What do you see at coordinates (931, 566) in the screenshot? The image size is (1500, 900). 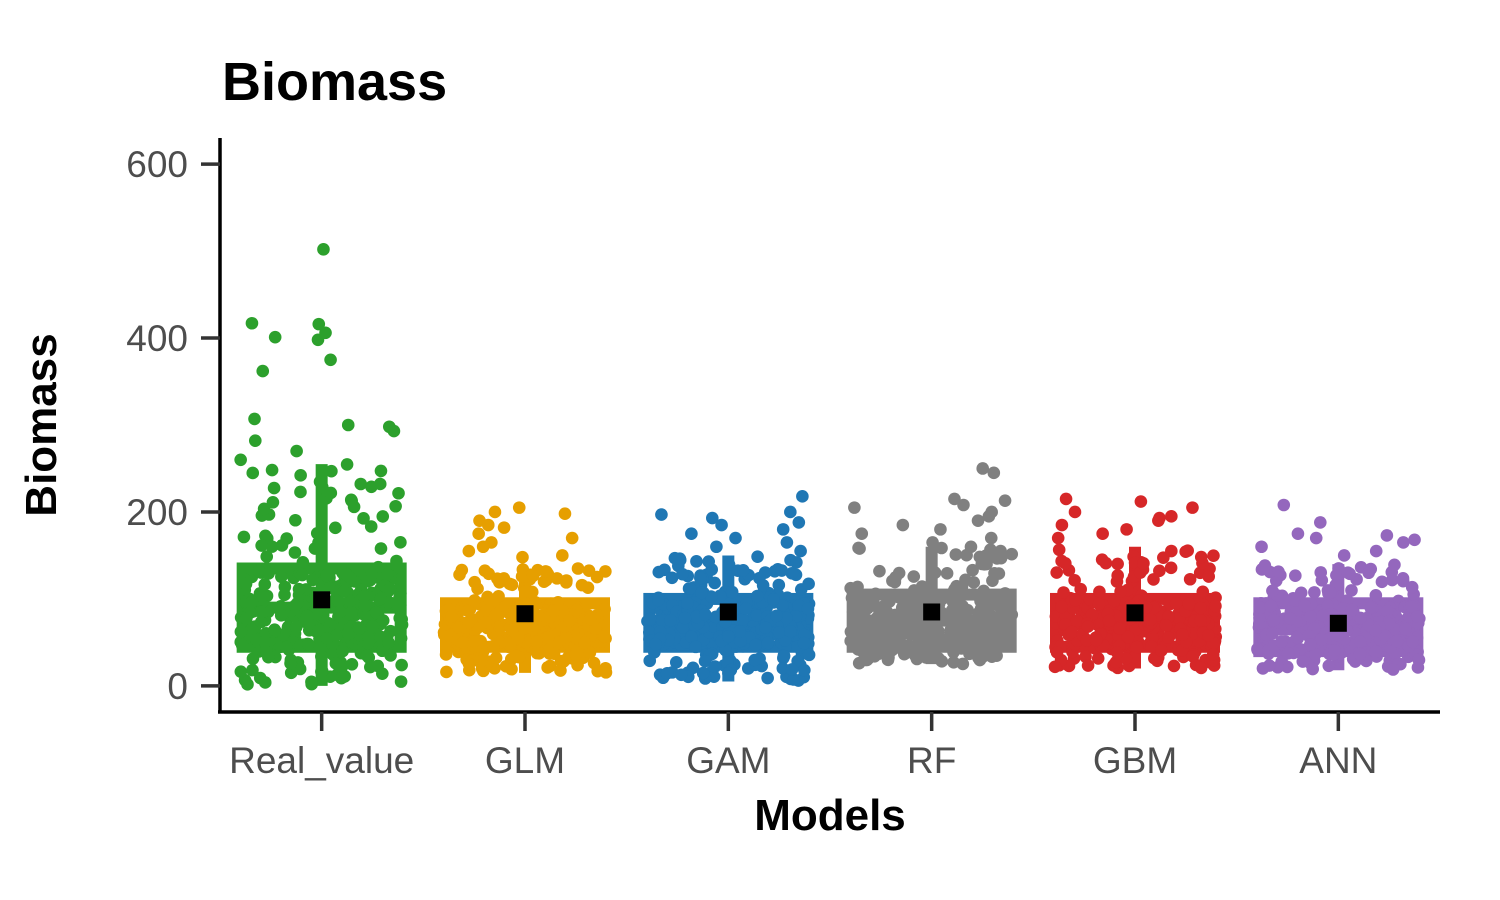 I see `series-group-rf` at bounding box center [931, 566].